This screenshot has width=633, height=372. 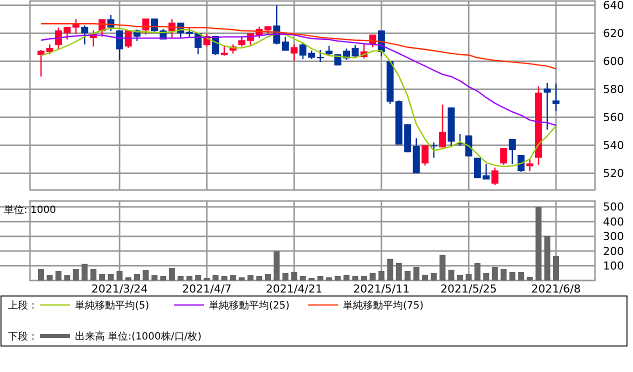 What do you see at coordinates (613, 221) in the screenshot?
I see `y-tick-label: 400` at bounding box center [613, 221].